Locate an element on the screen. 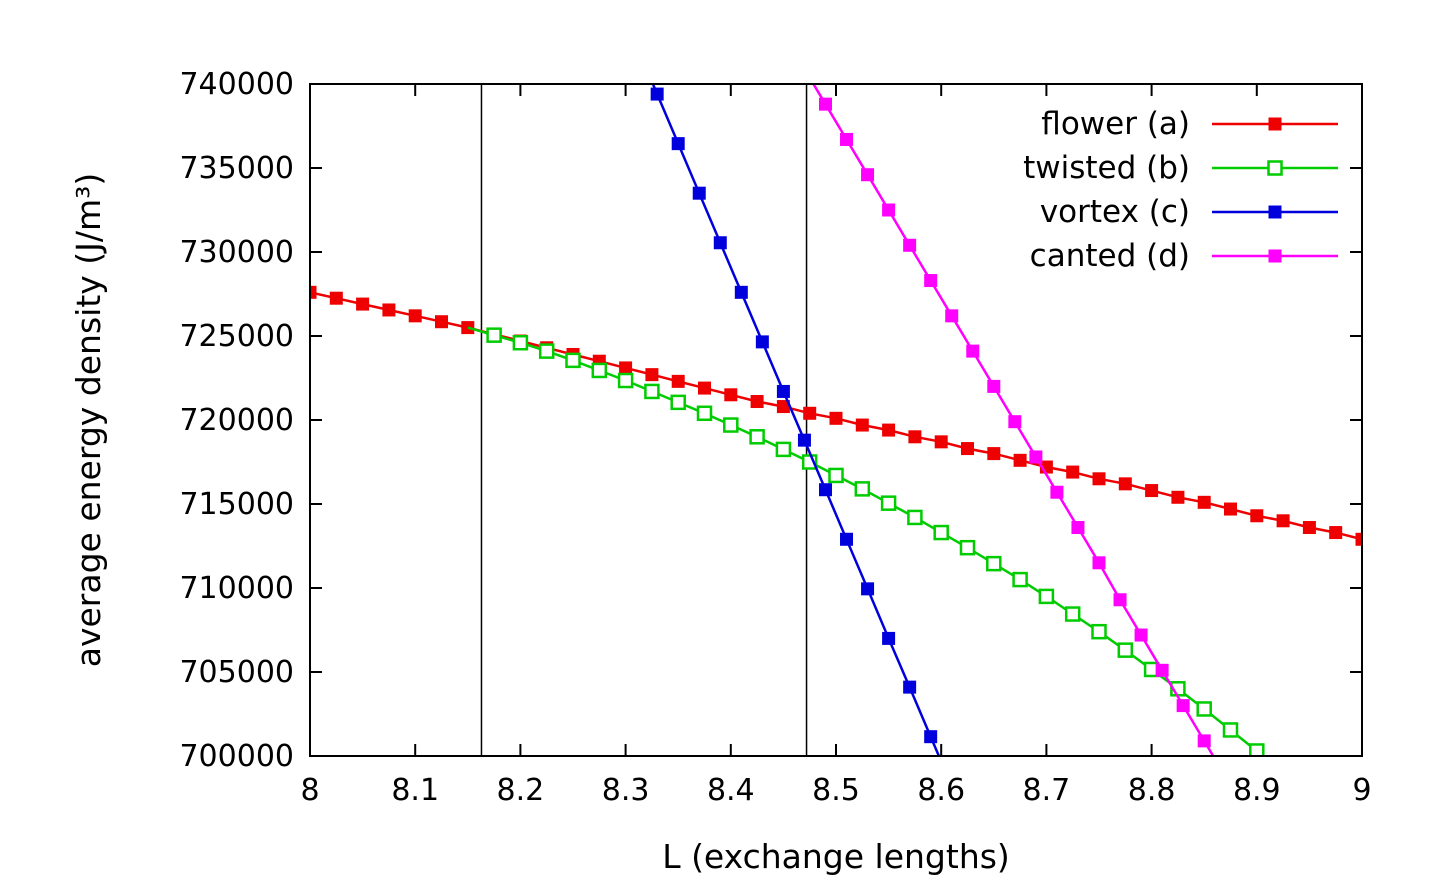  legend-label-canted: canted (d) is located at coordinates (1110, 256).